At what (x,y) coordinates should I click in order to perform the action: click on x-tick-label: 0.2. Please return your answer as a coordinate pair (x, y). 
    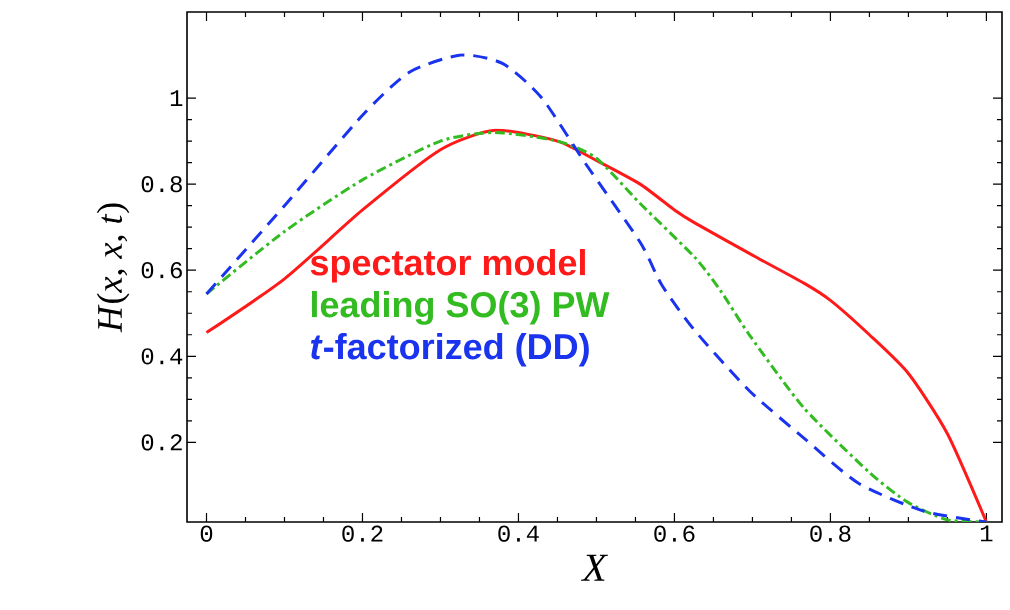
    Looking at the image, I should click on (362, 533).